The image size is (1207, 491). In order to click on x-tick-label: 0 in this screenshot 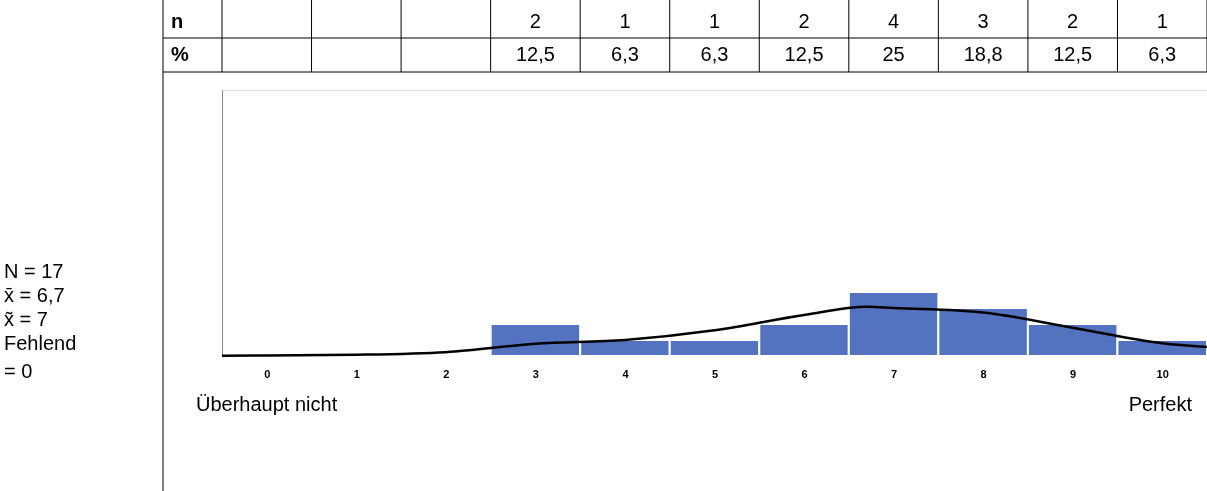, I will do `click(267, 373)`.